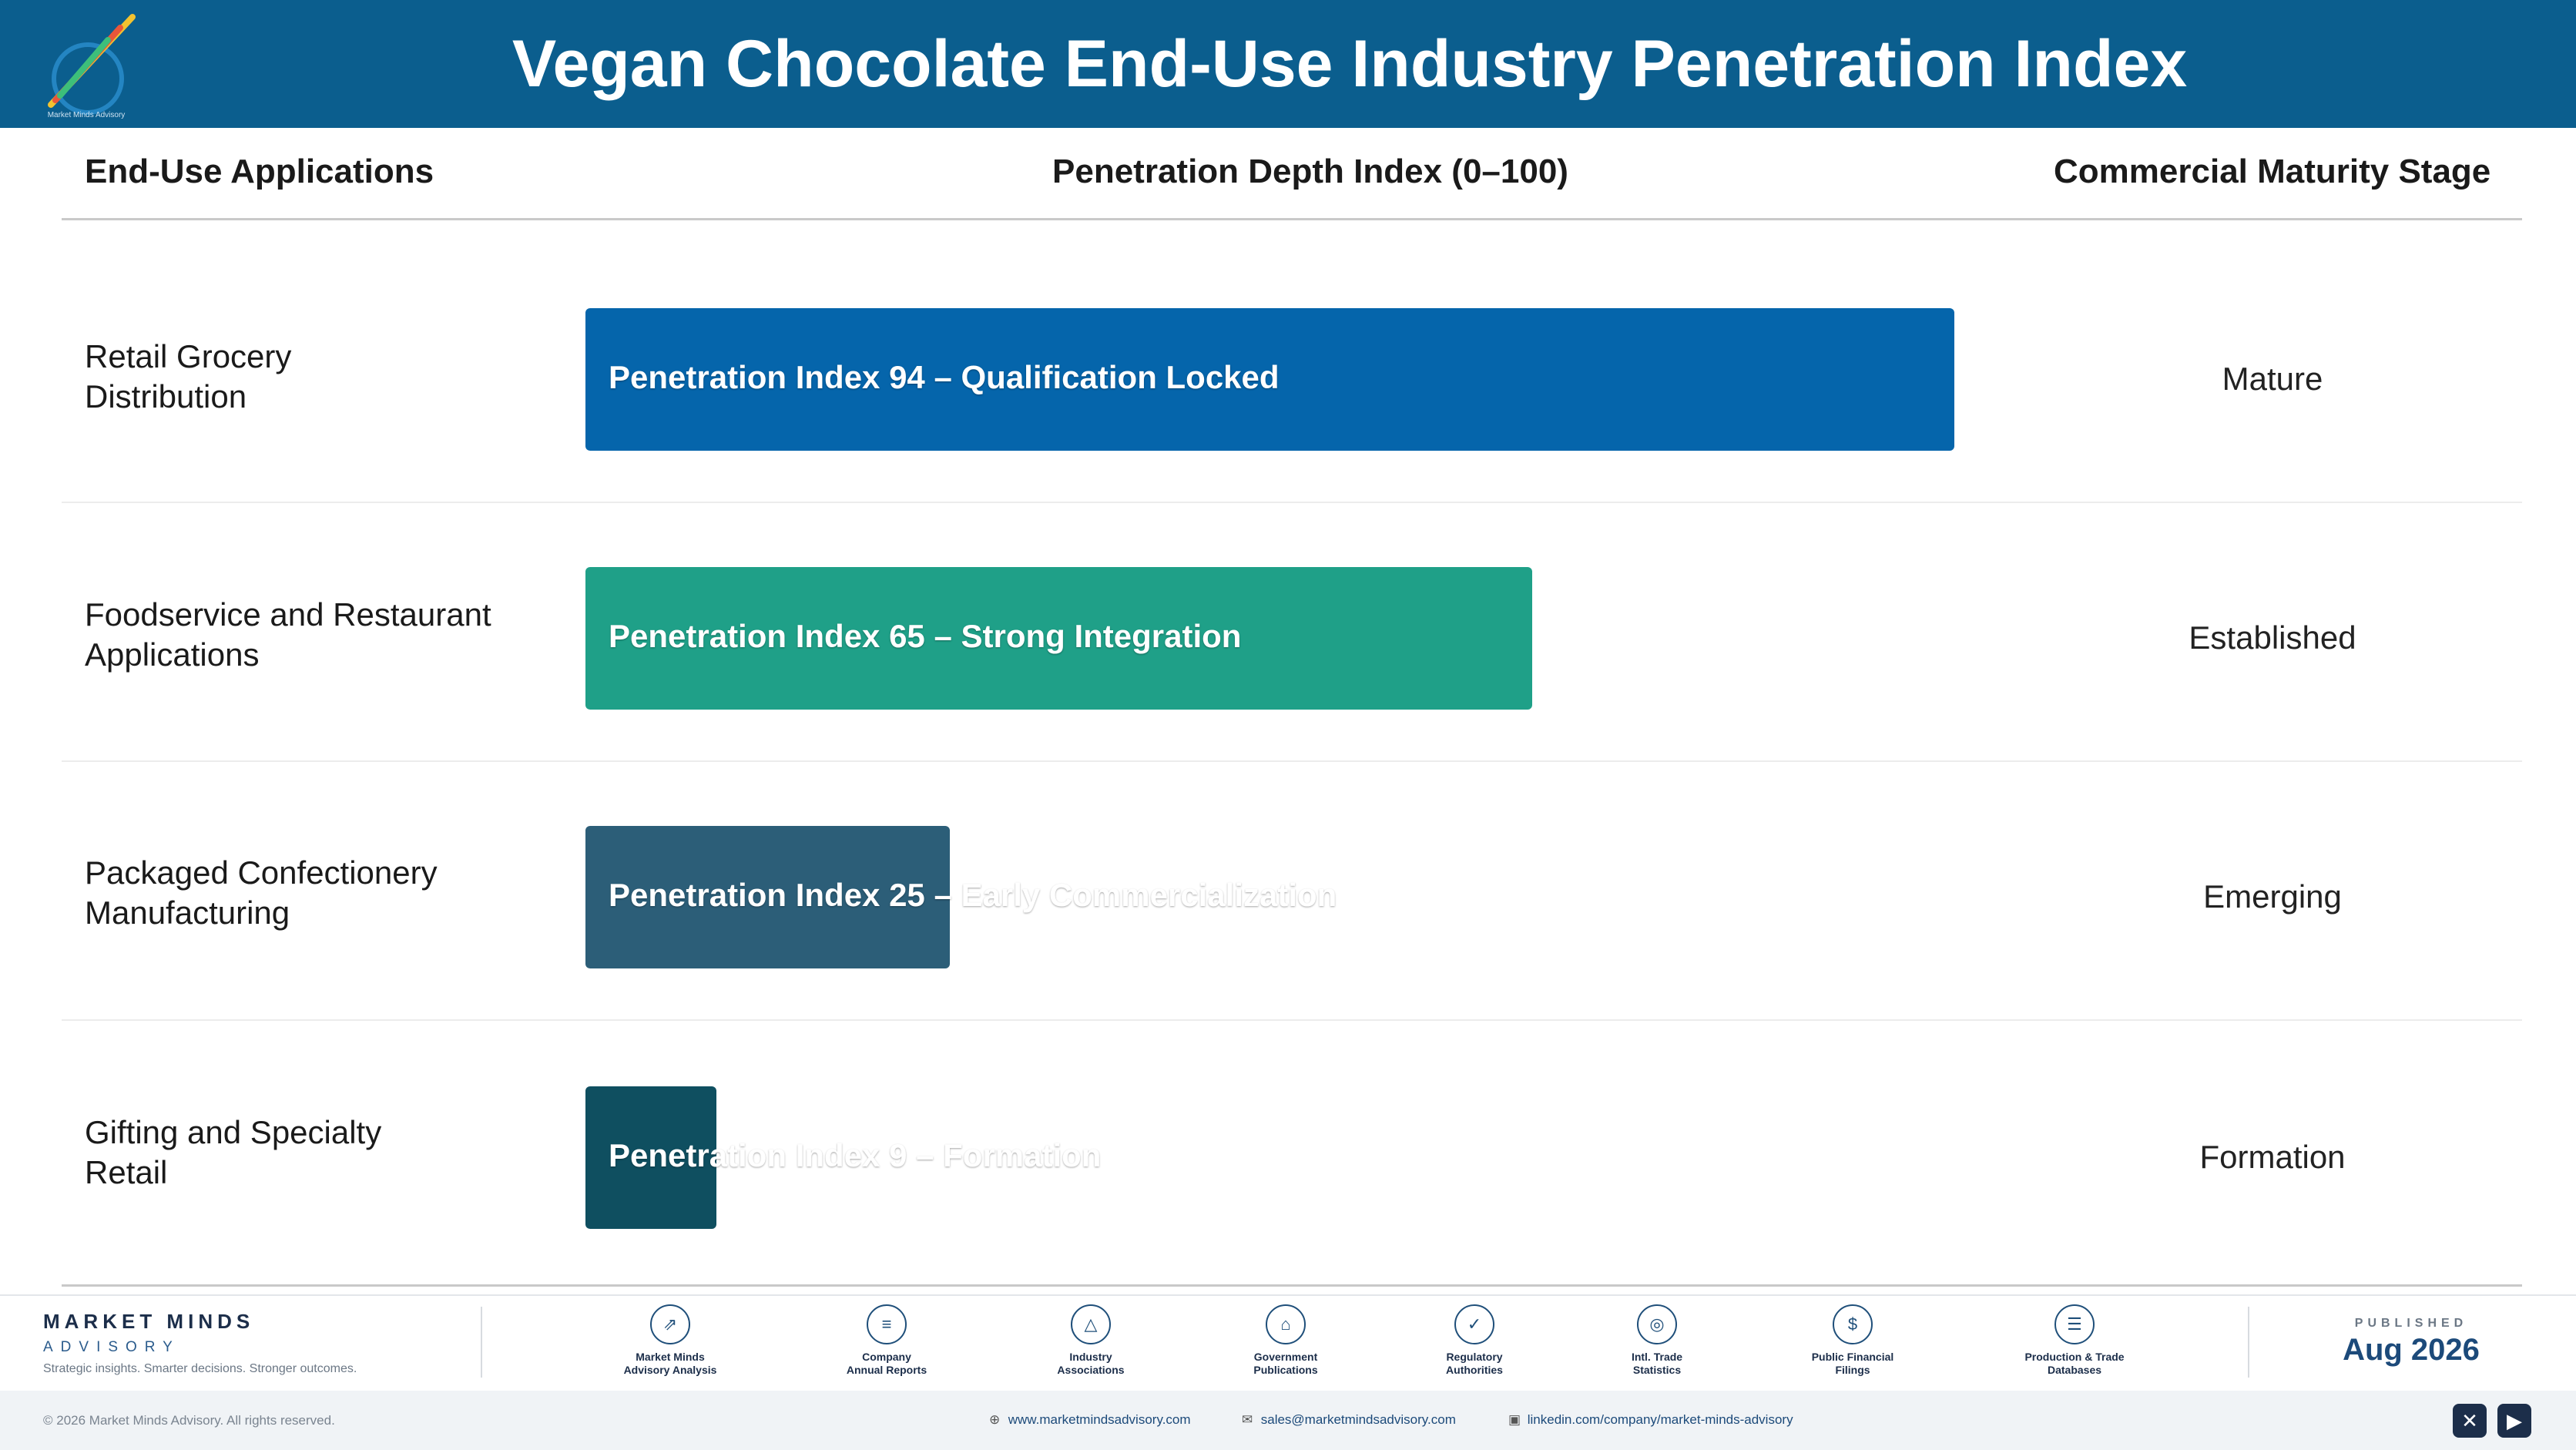 This screenshot has height=1450, width=2576. What do you see at coordinates (1852, 1363) in the screenshot?
I see `source-label: Public Financial Filings` at bounding box center [1852, 1363].